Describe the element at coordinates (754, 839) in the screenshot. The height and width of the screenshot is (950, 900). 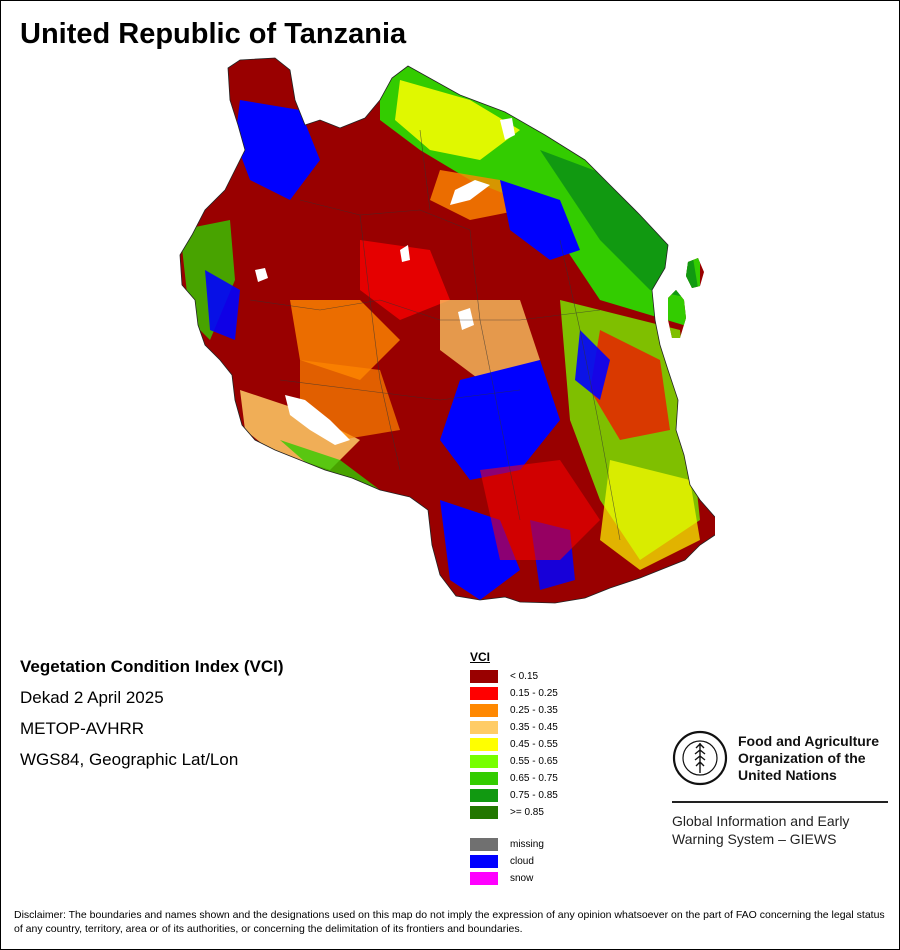
I see `giews-line2: Warning System – GIEWS` at that location.